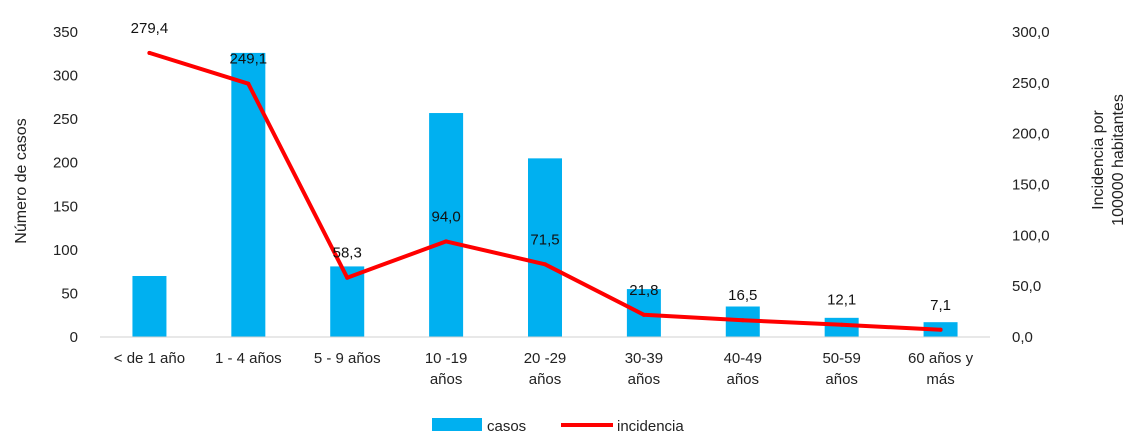 Image resolution: width=1128 pixels, height=431 pixels. I want to click on data-label-incidencia: 21,8, so click(643, 290).